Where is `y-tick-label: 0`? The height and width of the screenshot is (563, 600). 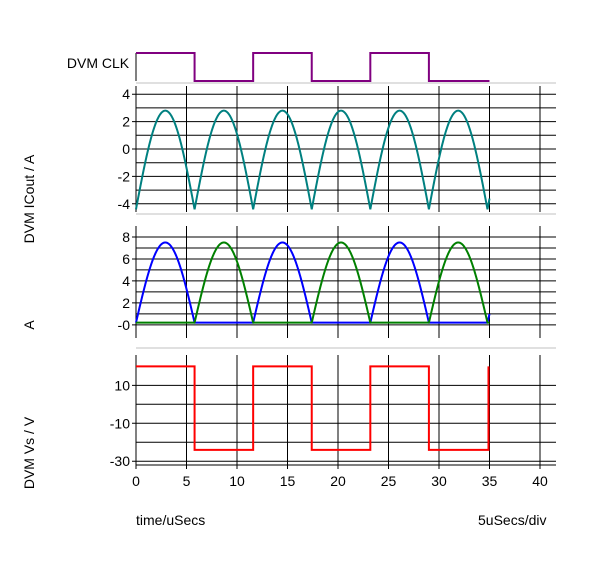 y-tick-label: 0 is located at coordinates (126, 149).